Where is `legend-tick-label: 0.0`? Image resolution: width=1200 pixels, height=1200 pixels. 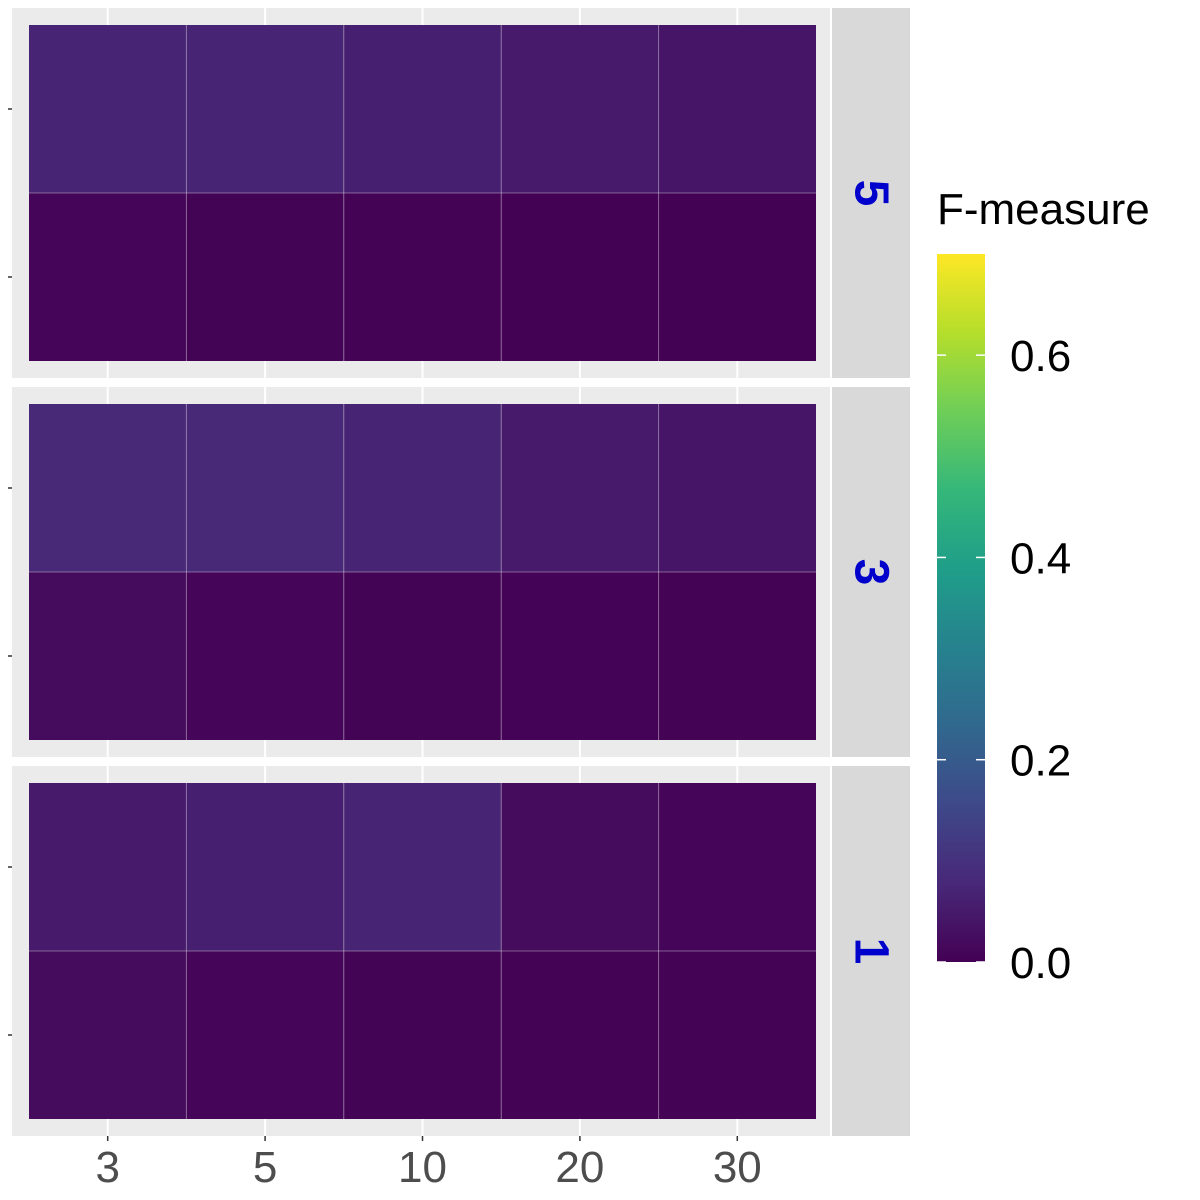
legend-tick-label: 0.0 is located at coordinates (1040, 963).